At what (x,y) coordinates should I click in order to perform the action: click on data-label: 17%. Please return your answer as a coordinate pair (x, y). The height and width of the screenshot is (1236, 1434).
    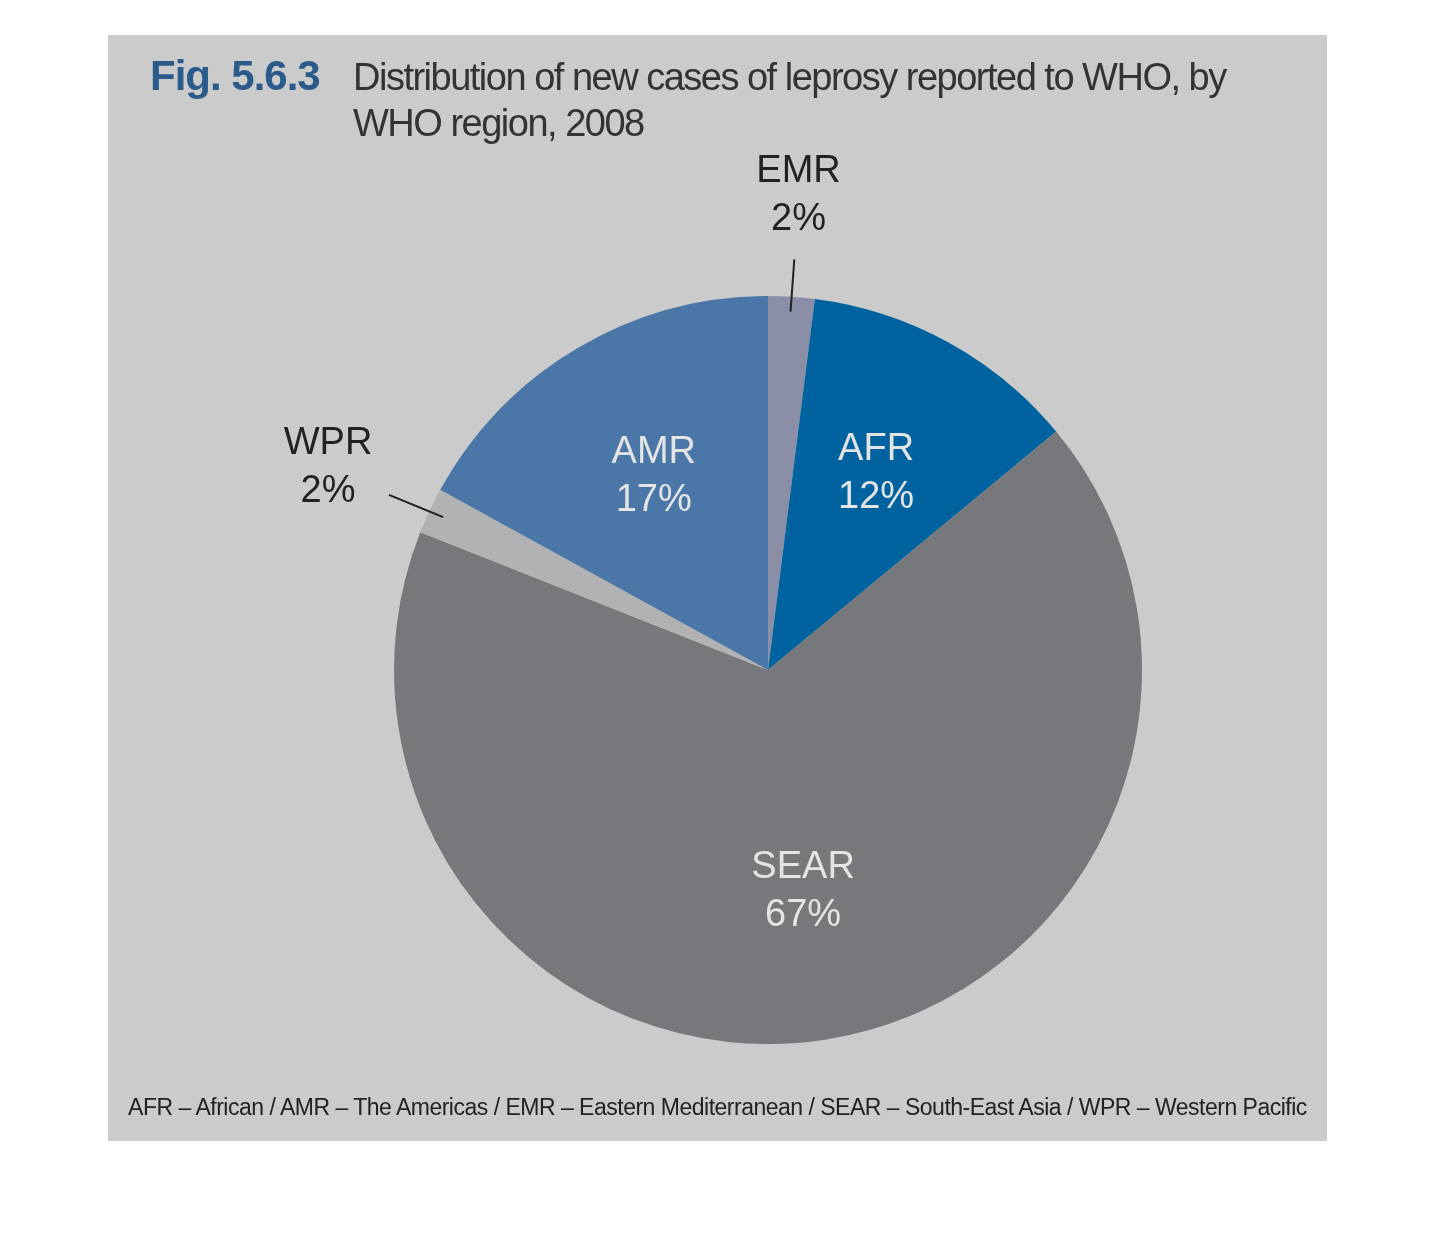
    Looking at the image, I should click on (653, 498).